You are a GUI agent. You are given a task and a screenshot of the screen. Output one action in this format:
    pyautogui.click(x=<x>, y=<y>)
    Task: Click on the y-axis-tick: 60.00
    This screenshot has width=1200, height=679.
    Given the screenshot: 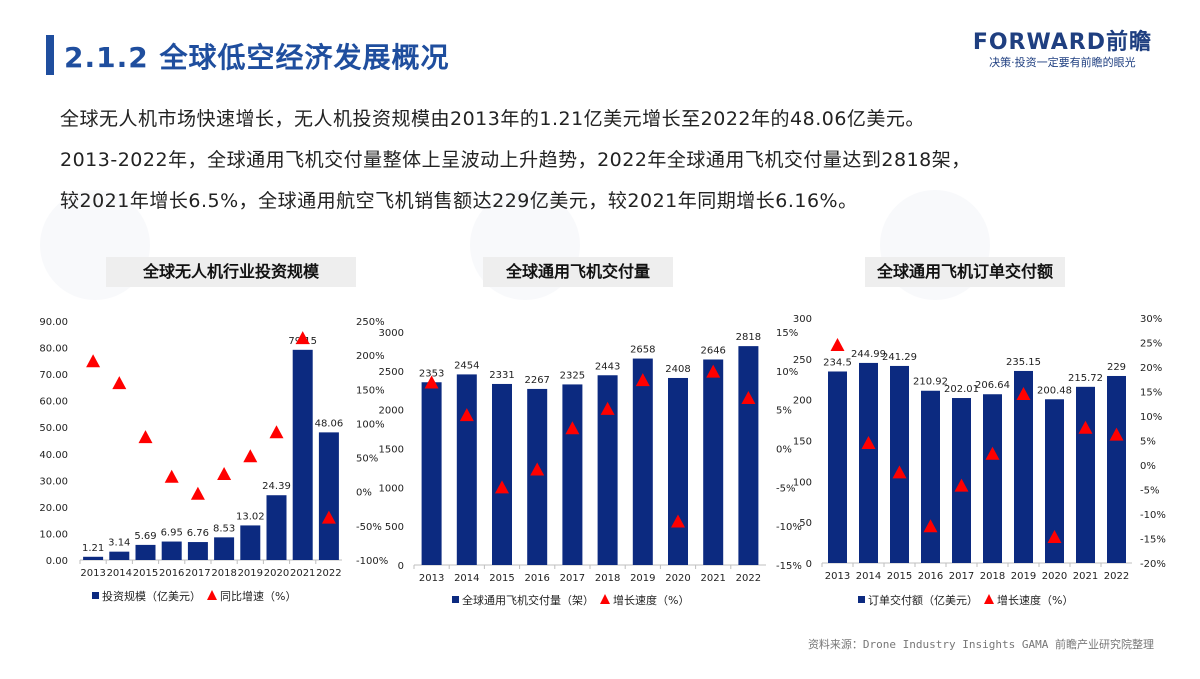 What is the action you would take?
    pyautogui.click(x=53, y=402)
    